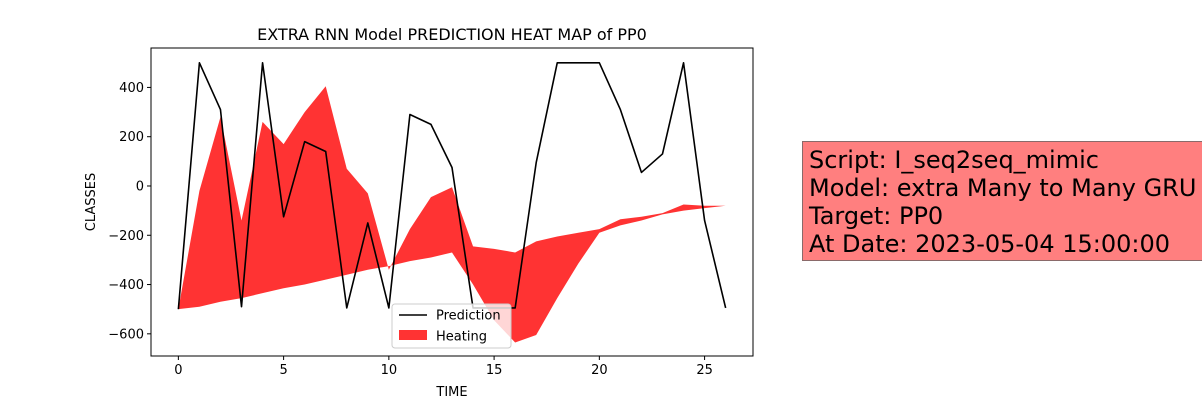 This screenshot has width=1202, height=400. I want to click on x-tick-label: 20, so click(599, 370).